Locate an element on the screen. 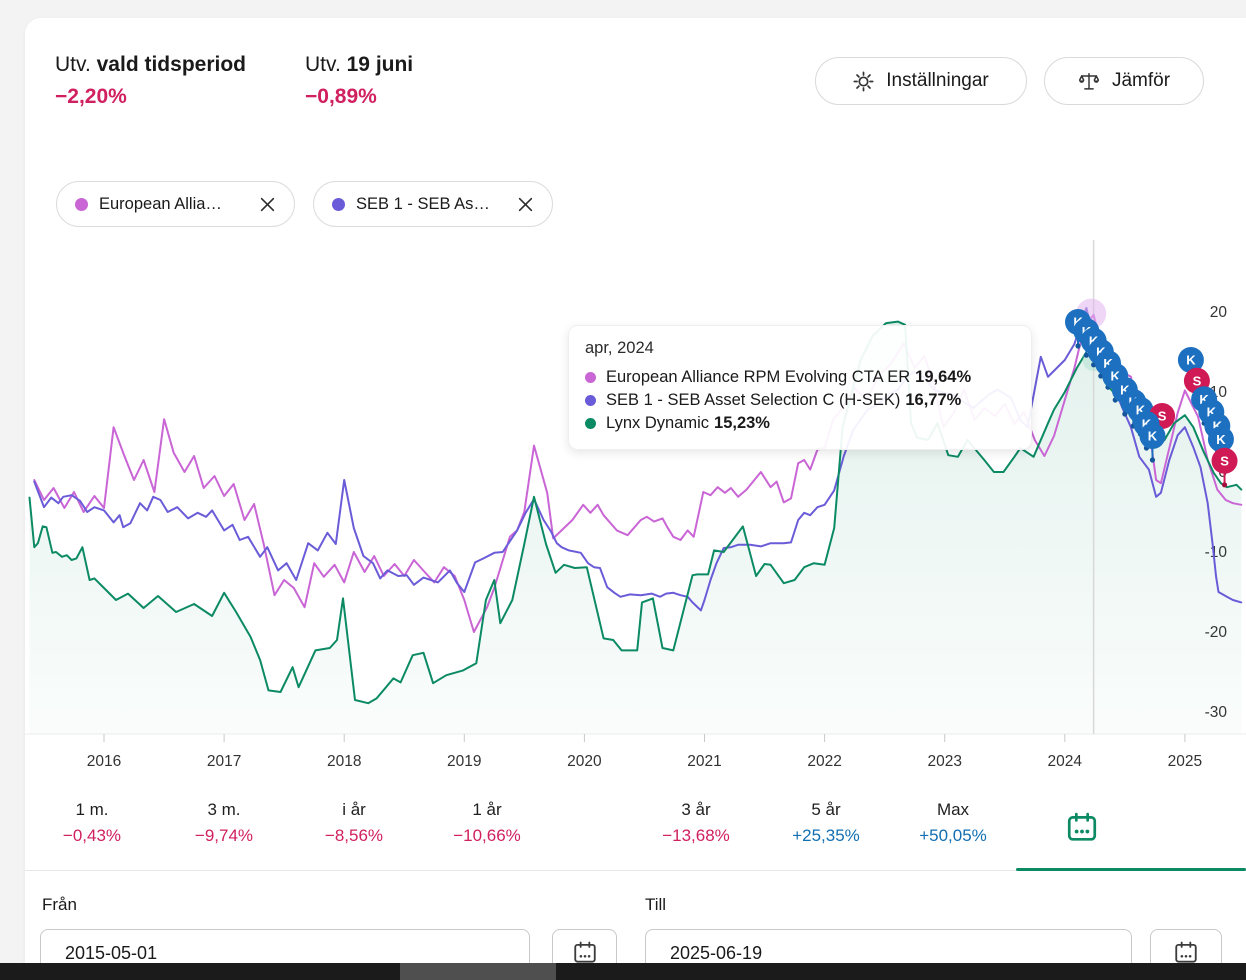 Image resolution: width=1246 pixels, height=980 pixels. tab-5år: 5 år +25,35% is located at coordinates (826, 823).